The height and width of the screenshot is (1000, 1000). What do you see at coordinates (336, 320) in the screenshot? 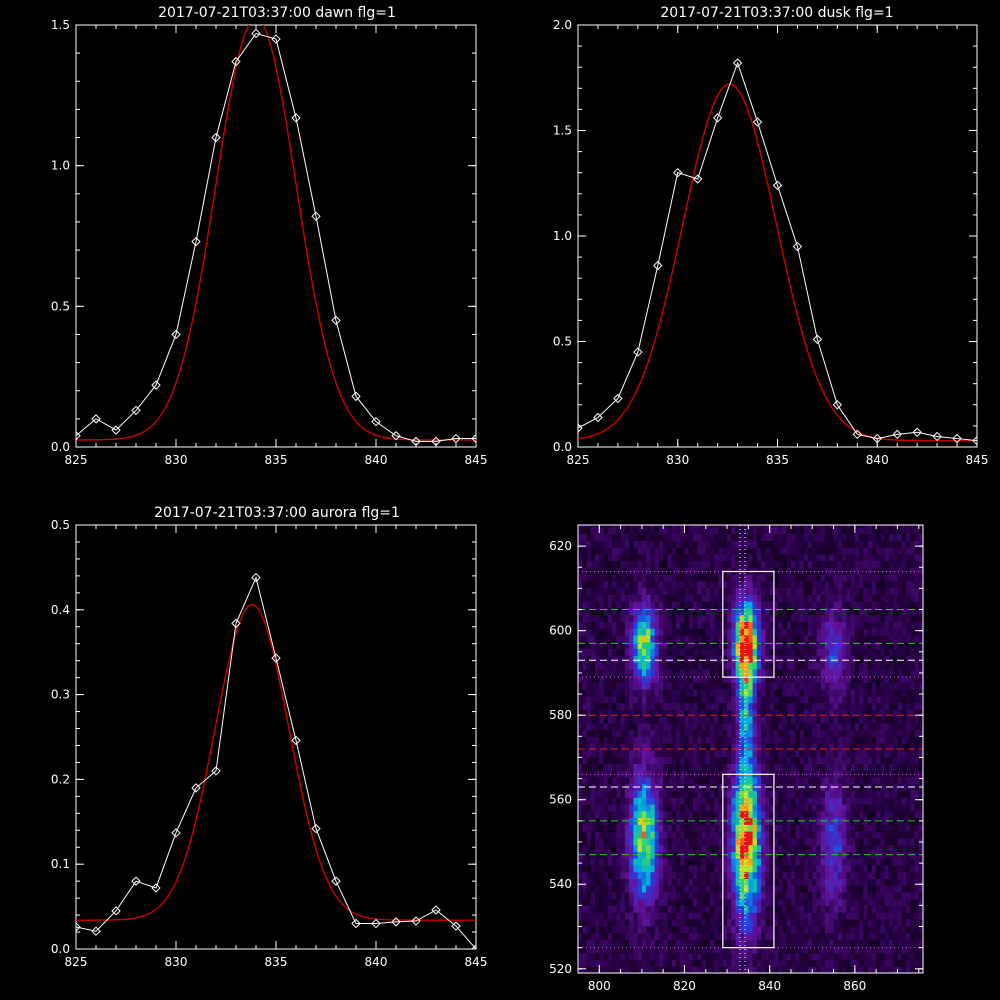
I see `dawn-data-point` at bounding box center [336, 320].